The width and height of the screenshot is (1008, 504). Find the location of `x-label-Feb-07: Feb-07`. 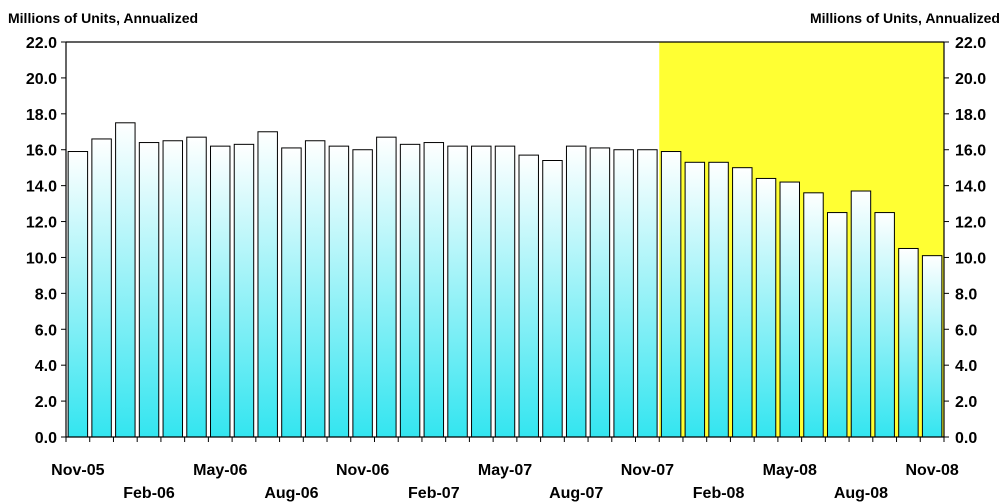

x-label-Feb-07: Feb-07 is located at coordinates (434, 493).